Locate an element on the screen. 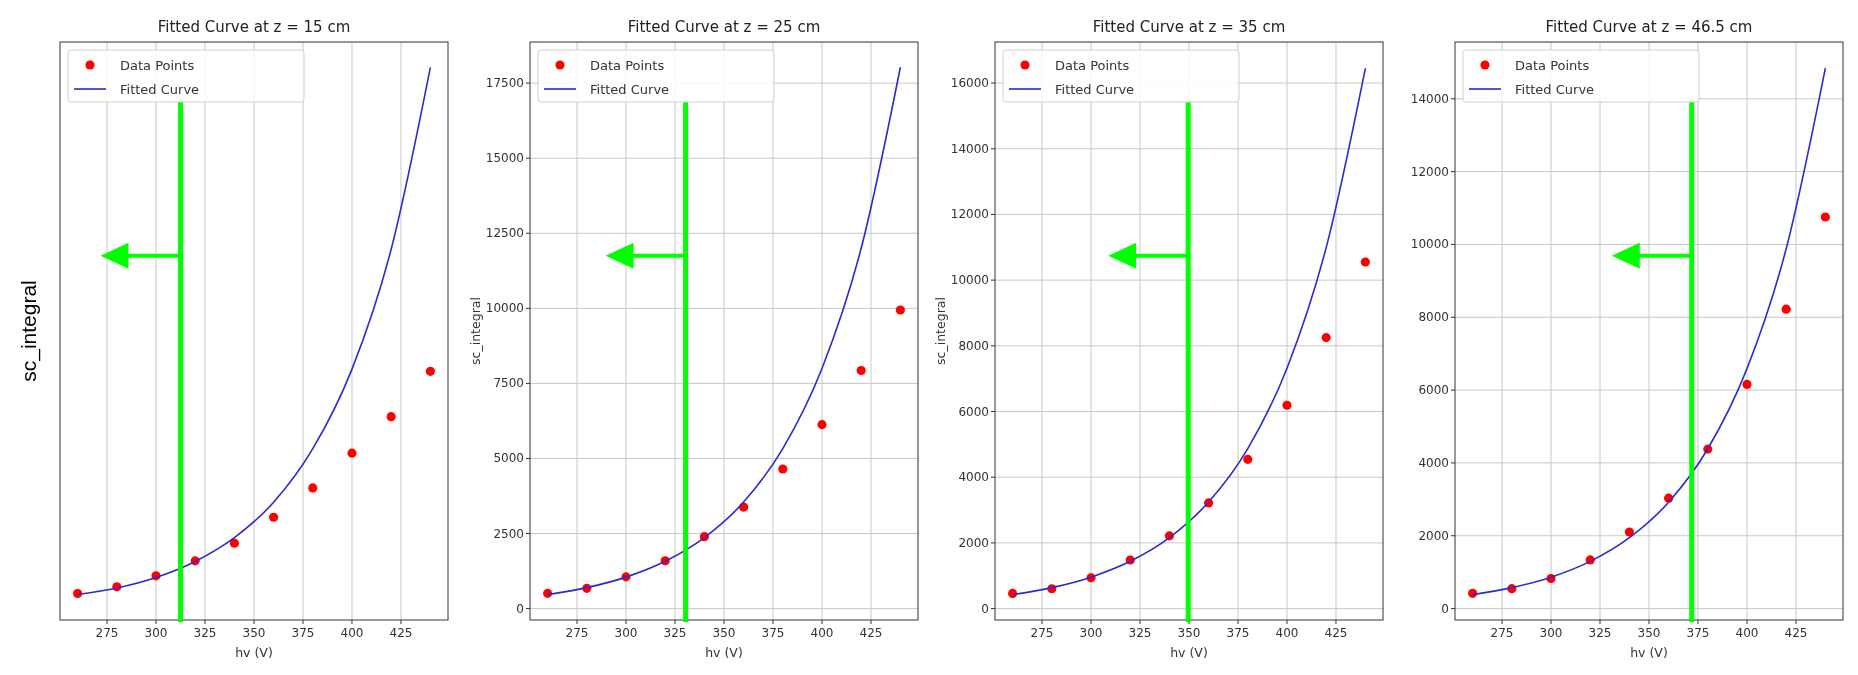  y-tick-label: 5000 is located at coordinates (508, 458).